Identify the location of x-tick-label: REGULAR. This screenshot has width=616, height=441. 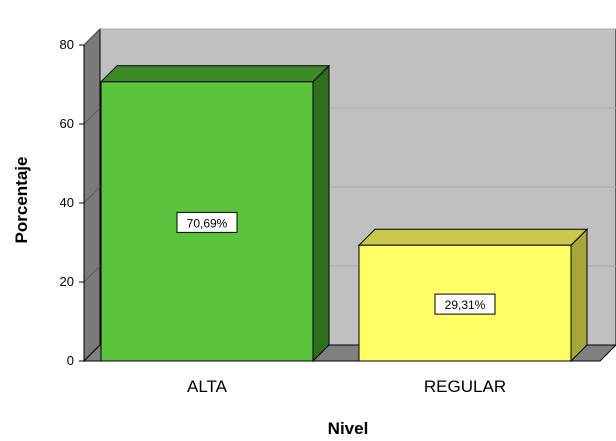
(465, 386).